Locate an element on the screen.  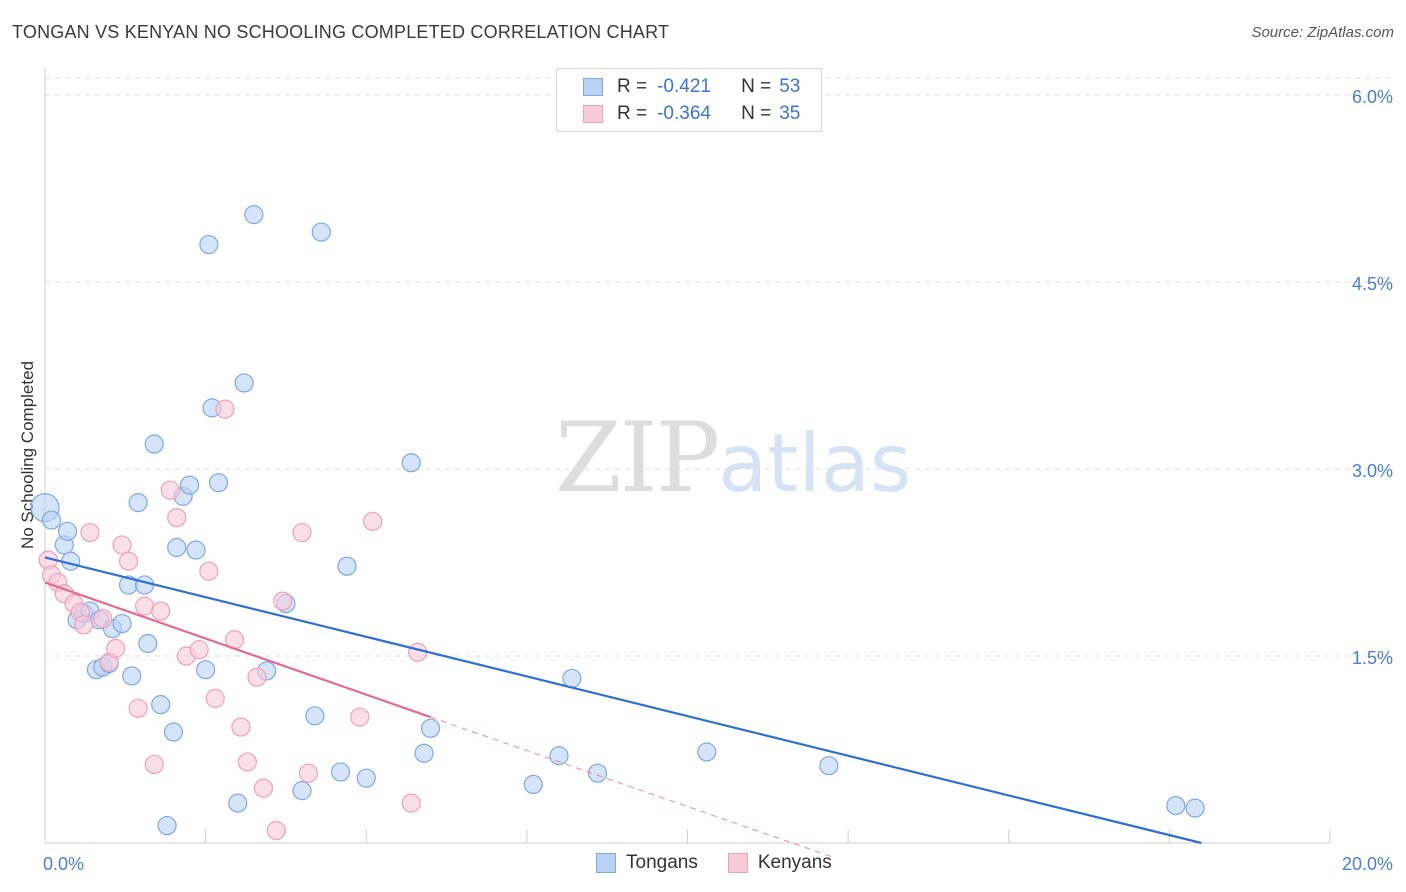
tongans-r-value: -0.421 is located at coordinates (684, 86).